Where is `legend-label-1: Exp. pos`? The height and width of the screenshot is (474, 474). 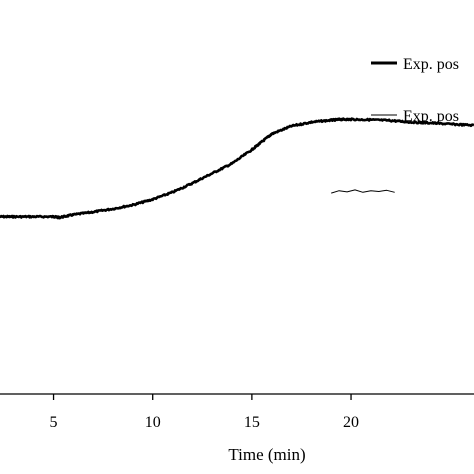
legend-label-1: Exp. pos is located at coordinates (431, 64).